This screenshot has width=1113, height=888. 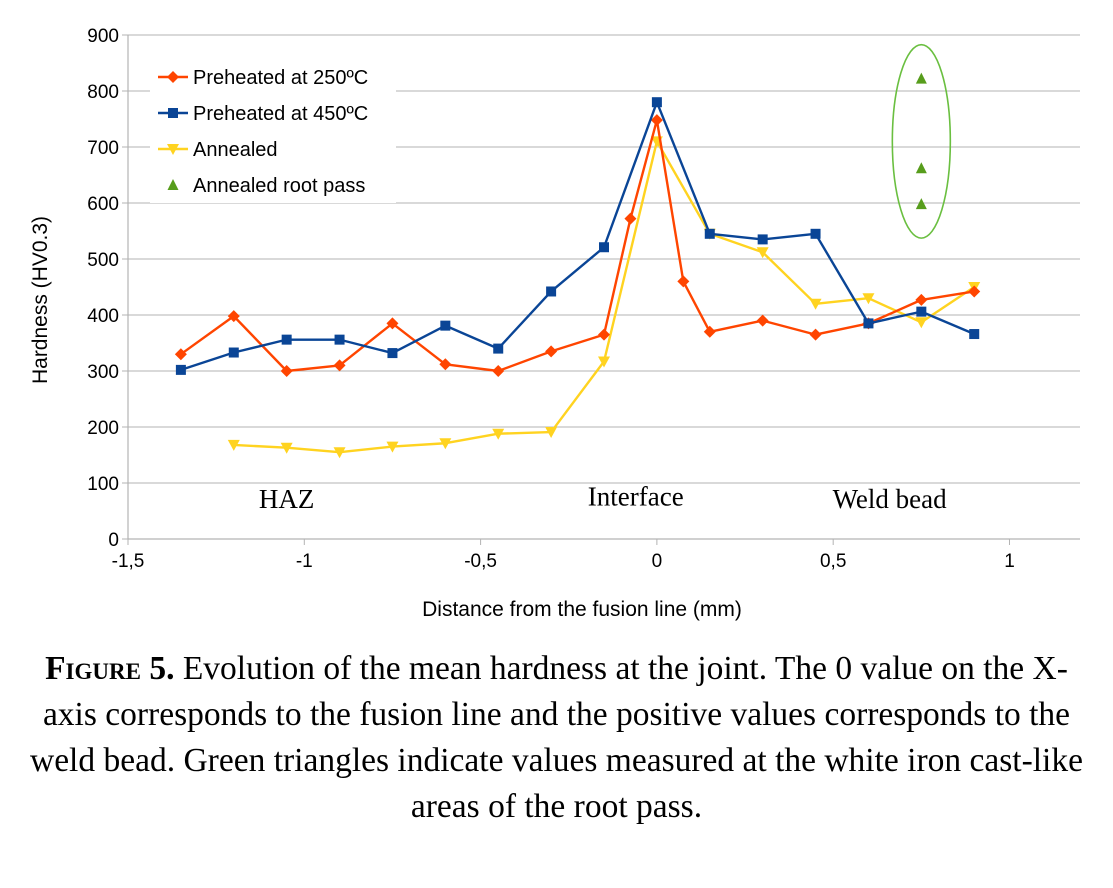 I want to click on legend-box, so click(x=273, y=130).